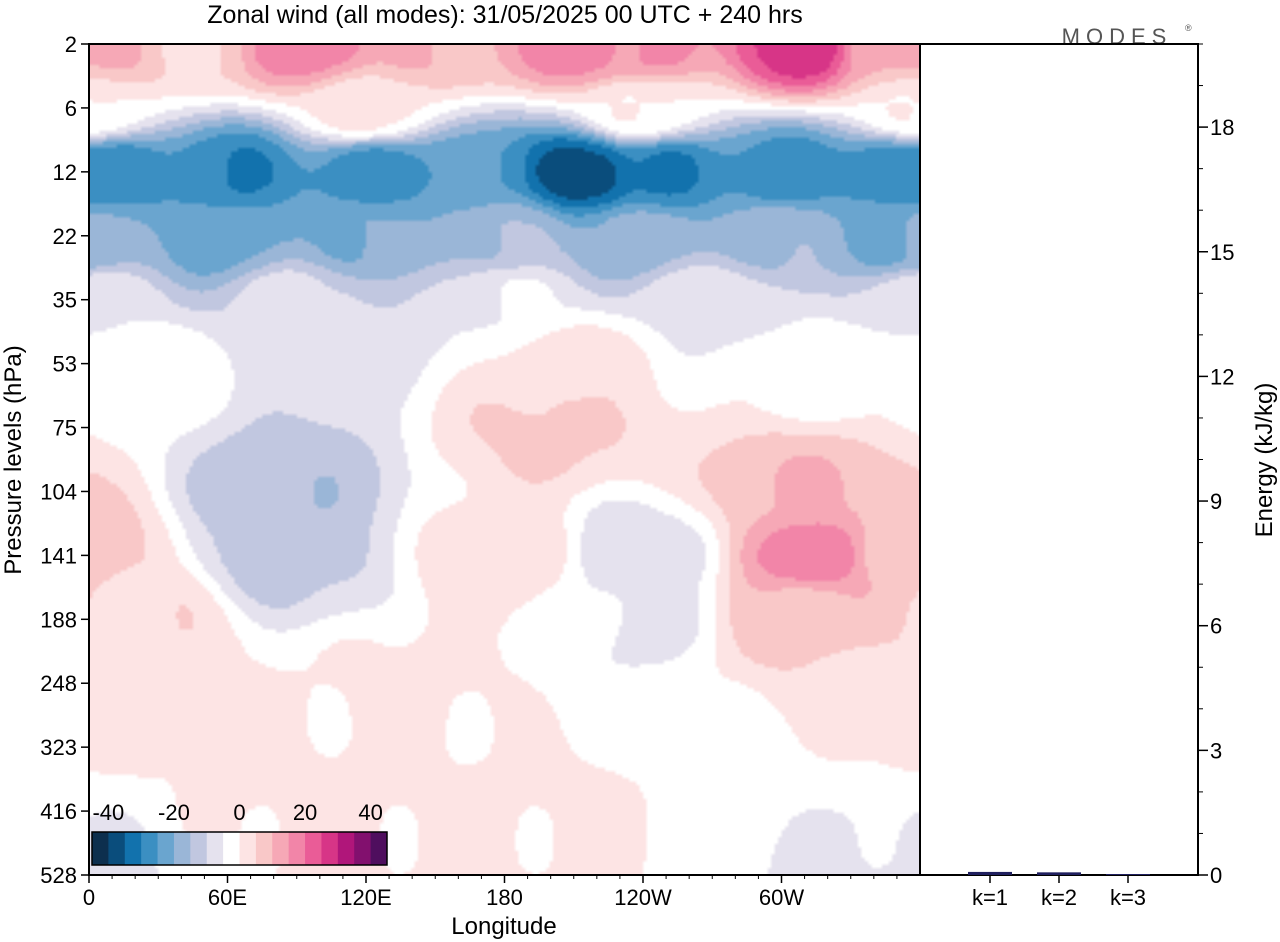 The width and height of the screenshot is (1280, 942). What do you see at coordinates (1222, 376) in the screenshot?
I see `energy-tick-label: 12` at bounding box center [1222, 376].